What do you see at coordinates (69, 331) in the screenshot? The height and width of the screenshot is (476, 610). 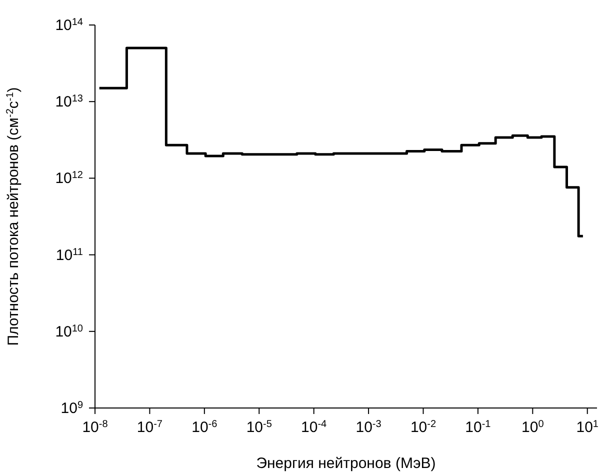 I see `y-tick-label: 10$^{10}$` at bounding box center [69, 331].